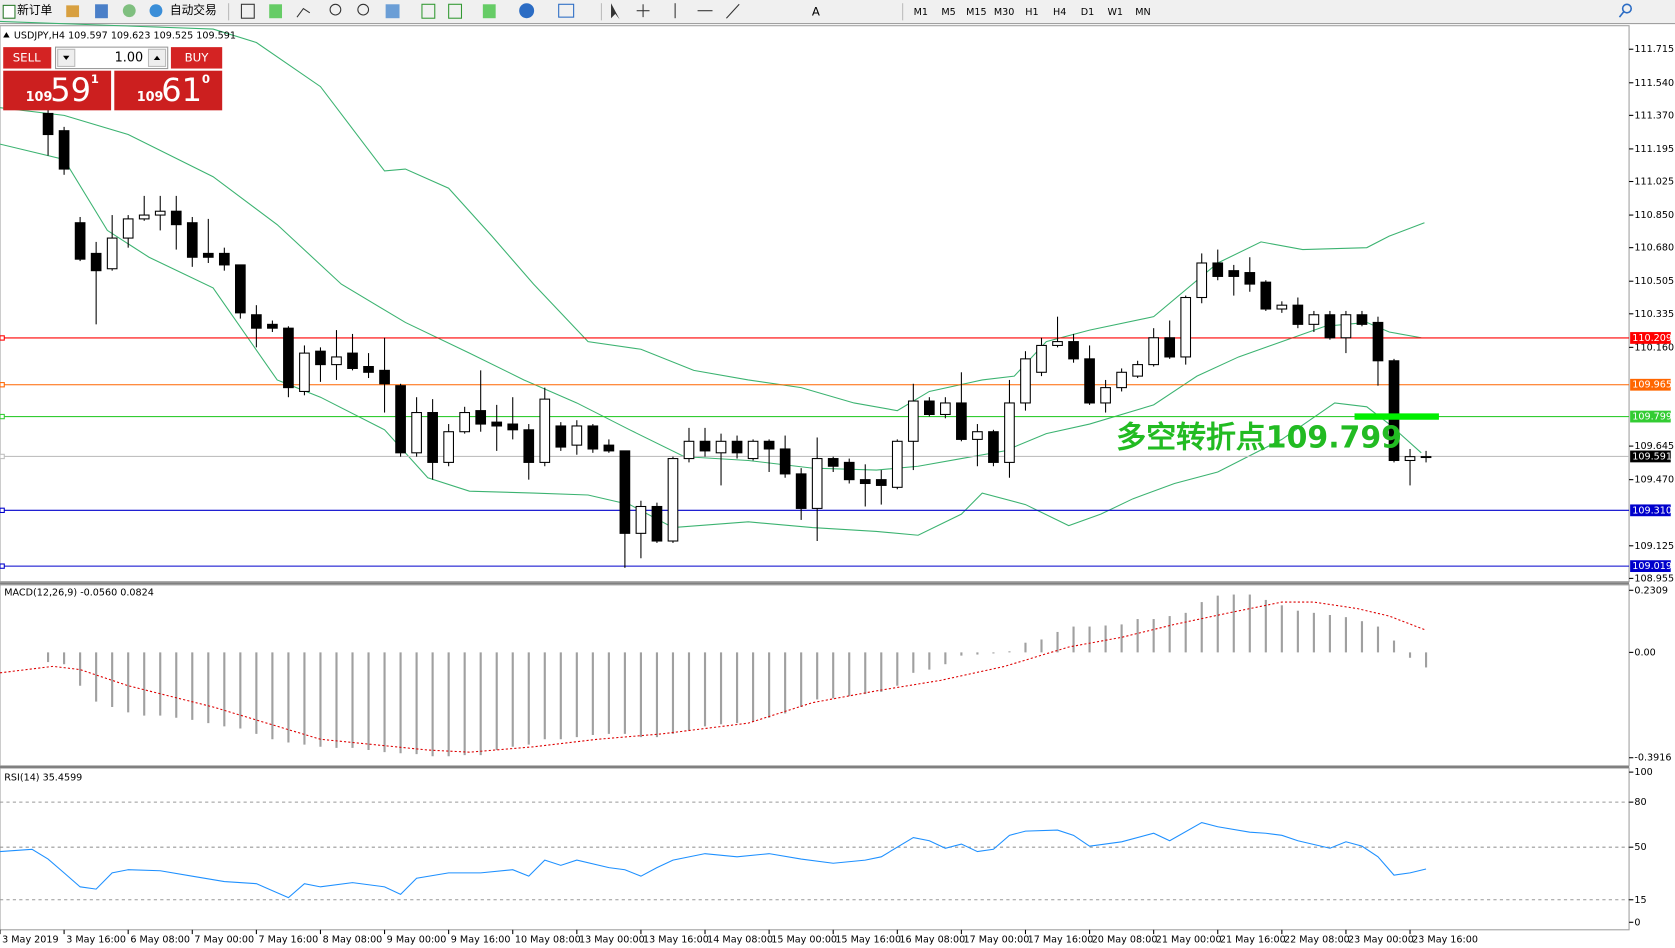  I want to click on new-order-icon, so click(9, 11).